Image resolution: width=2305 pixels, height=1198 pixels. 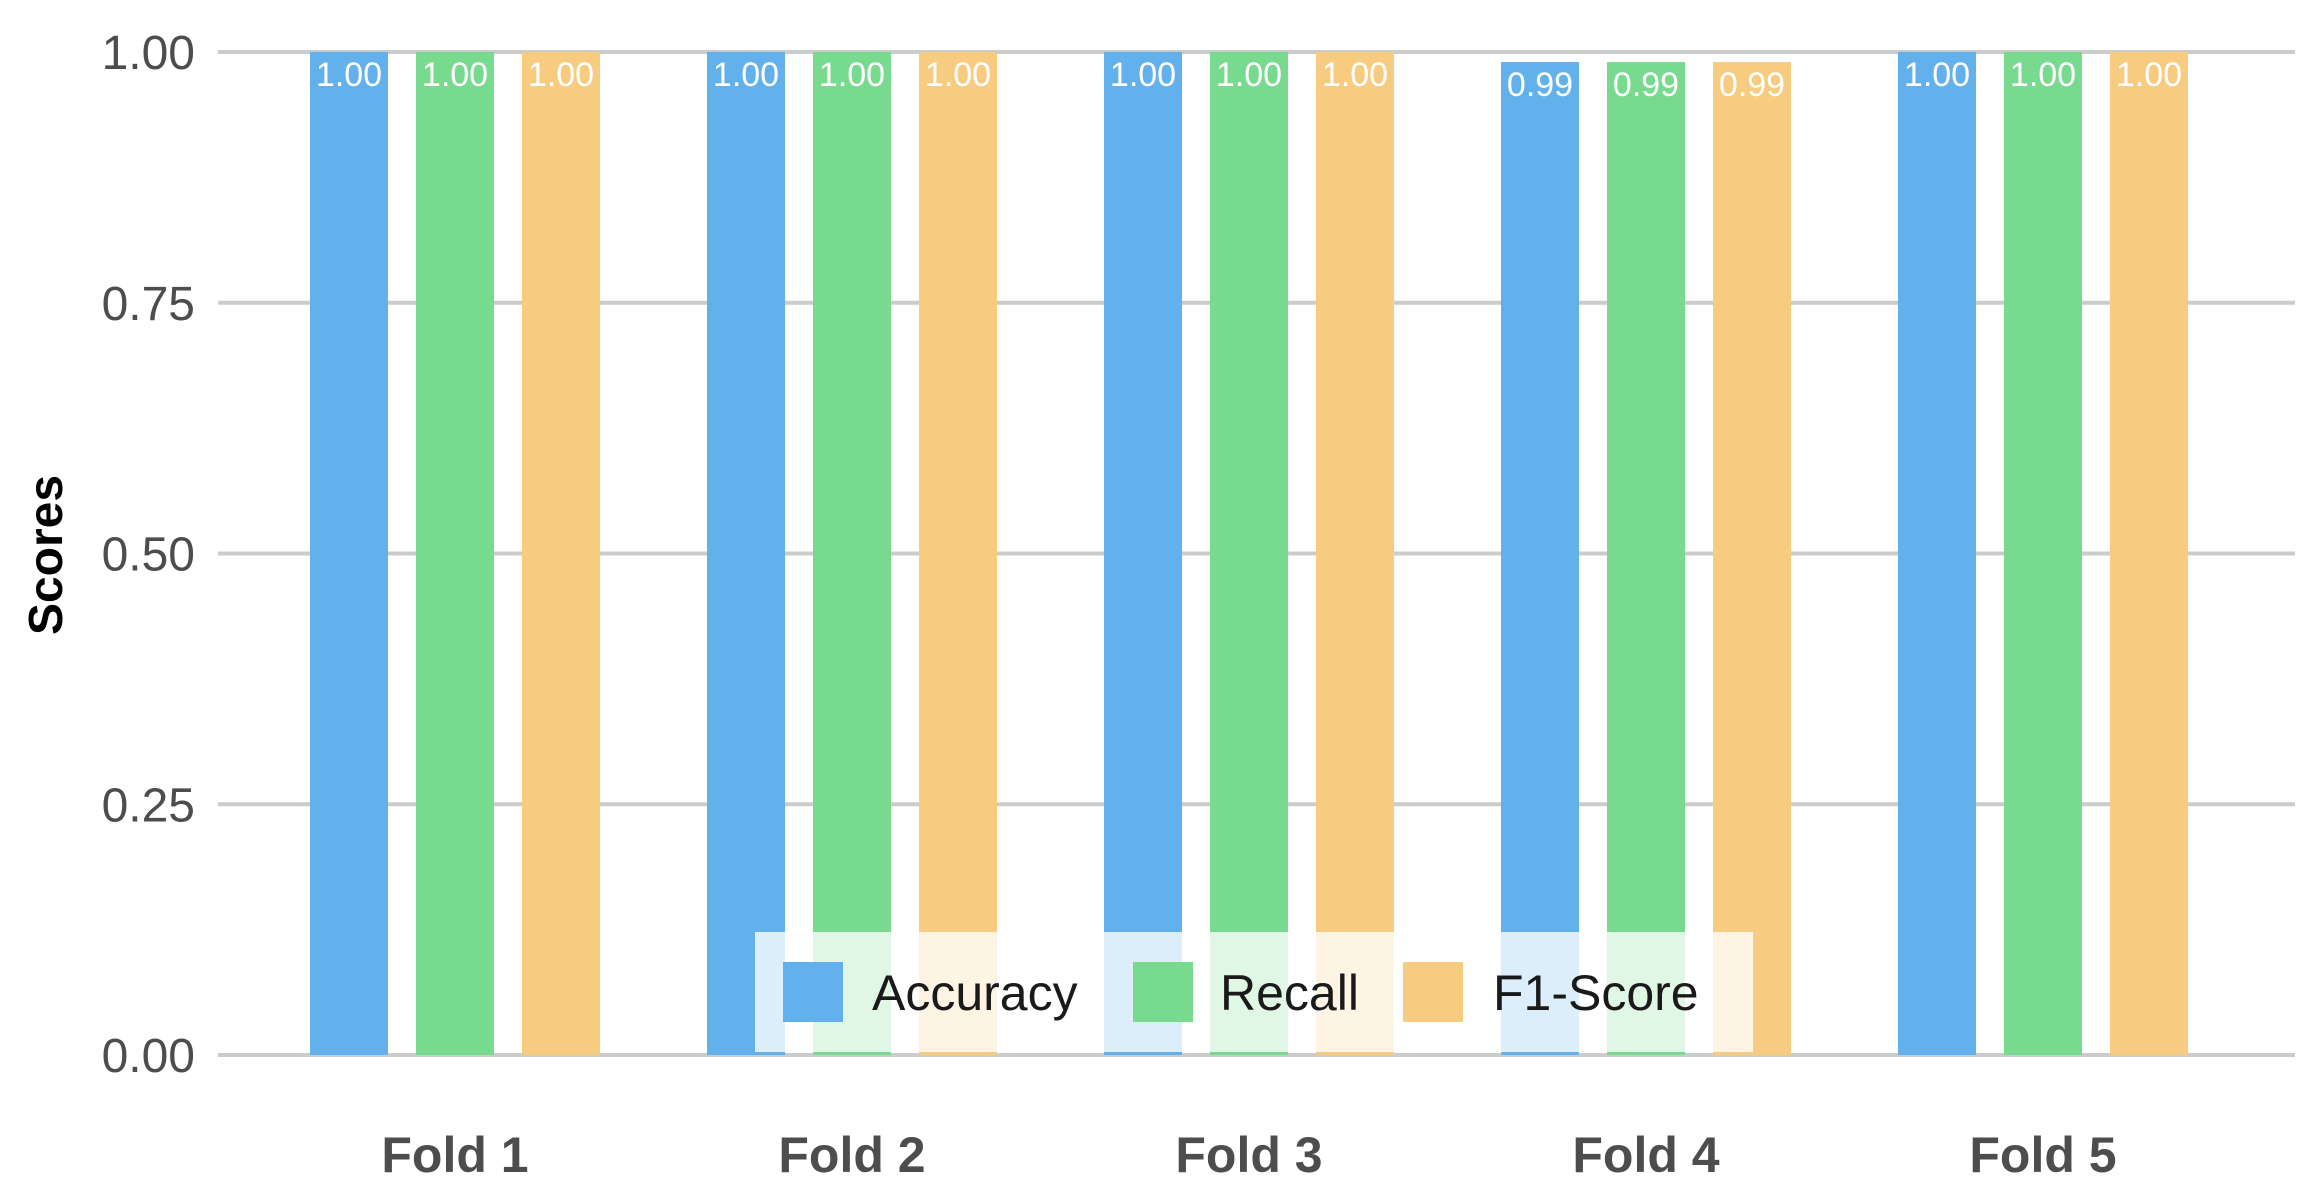 What do you see at coordinates (851, 1155) in the screenshot?
I see `x-category-label: Fold 2` at bounding box center [851, 1155].